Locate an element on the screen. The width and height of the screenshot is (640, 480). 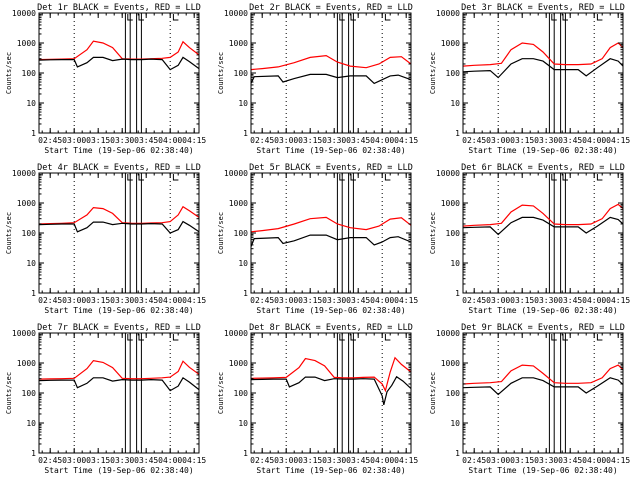
panel-title: Det 3r BLACK = Events, RED = LLD is located at coordinates (543, 8).